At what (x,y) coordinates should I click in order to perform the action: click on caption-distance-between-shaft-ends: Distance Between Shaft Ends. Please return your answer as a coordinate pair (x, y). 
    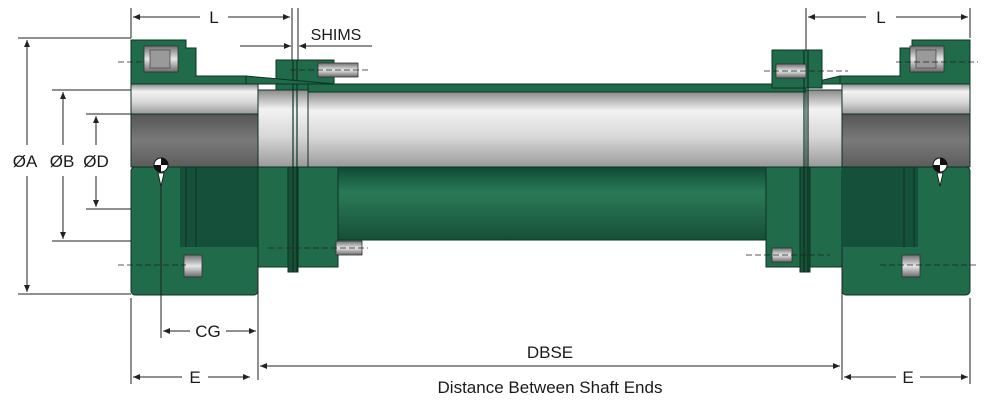
    Looking at the image, I should click on (550, 387).